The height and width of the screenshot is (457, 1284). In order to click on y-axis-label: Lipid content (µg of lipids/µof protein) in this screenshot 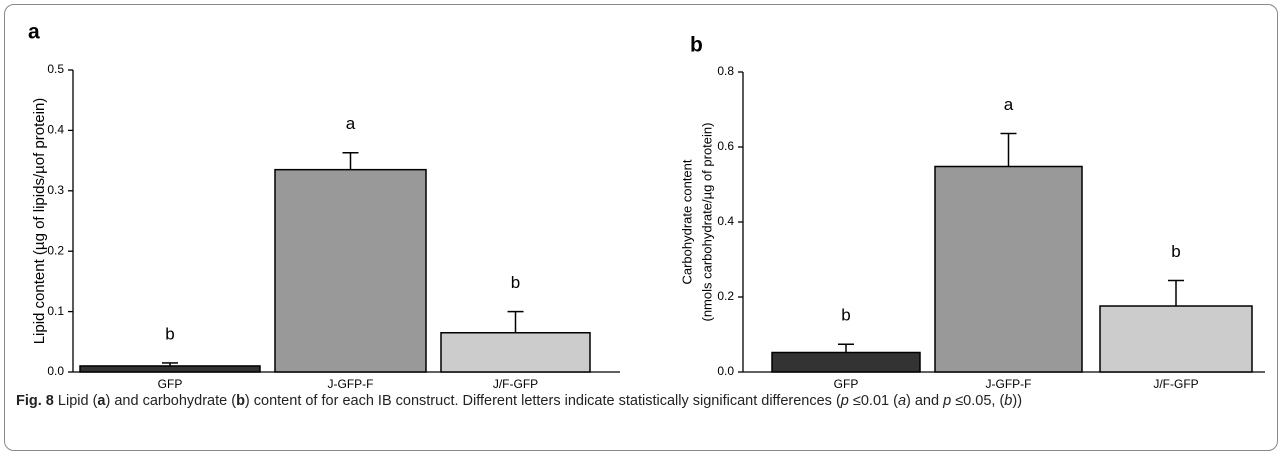, I will do `click(39, 221)`.